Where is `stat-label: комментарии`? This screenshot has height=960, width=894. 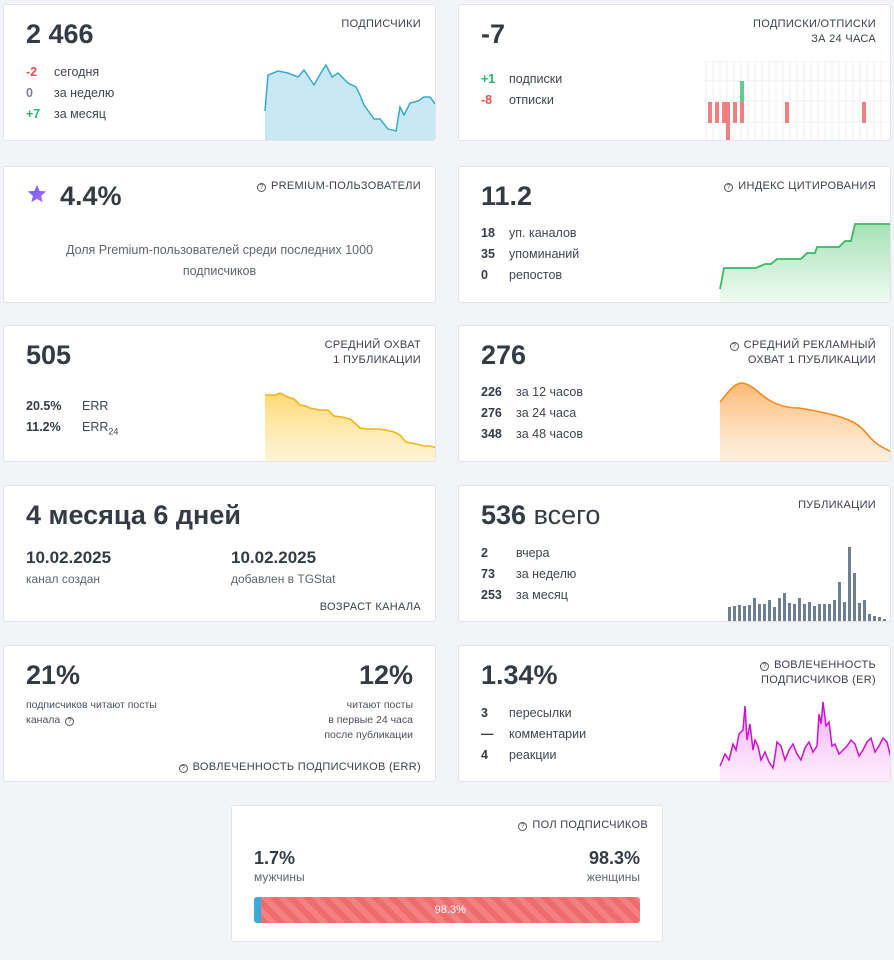 stat-label: комментарии is located at coordinates (548, 734).